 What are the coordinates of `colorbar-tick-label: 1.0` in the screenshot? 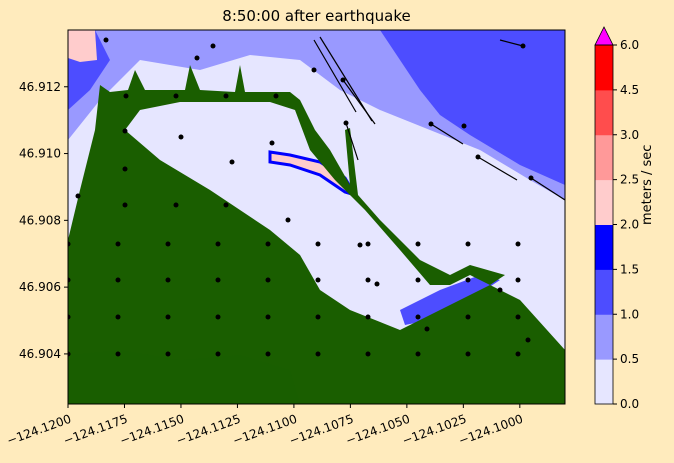 It's located at (629, 314).